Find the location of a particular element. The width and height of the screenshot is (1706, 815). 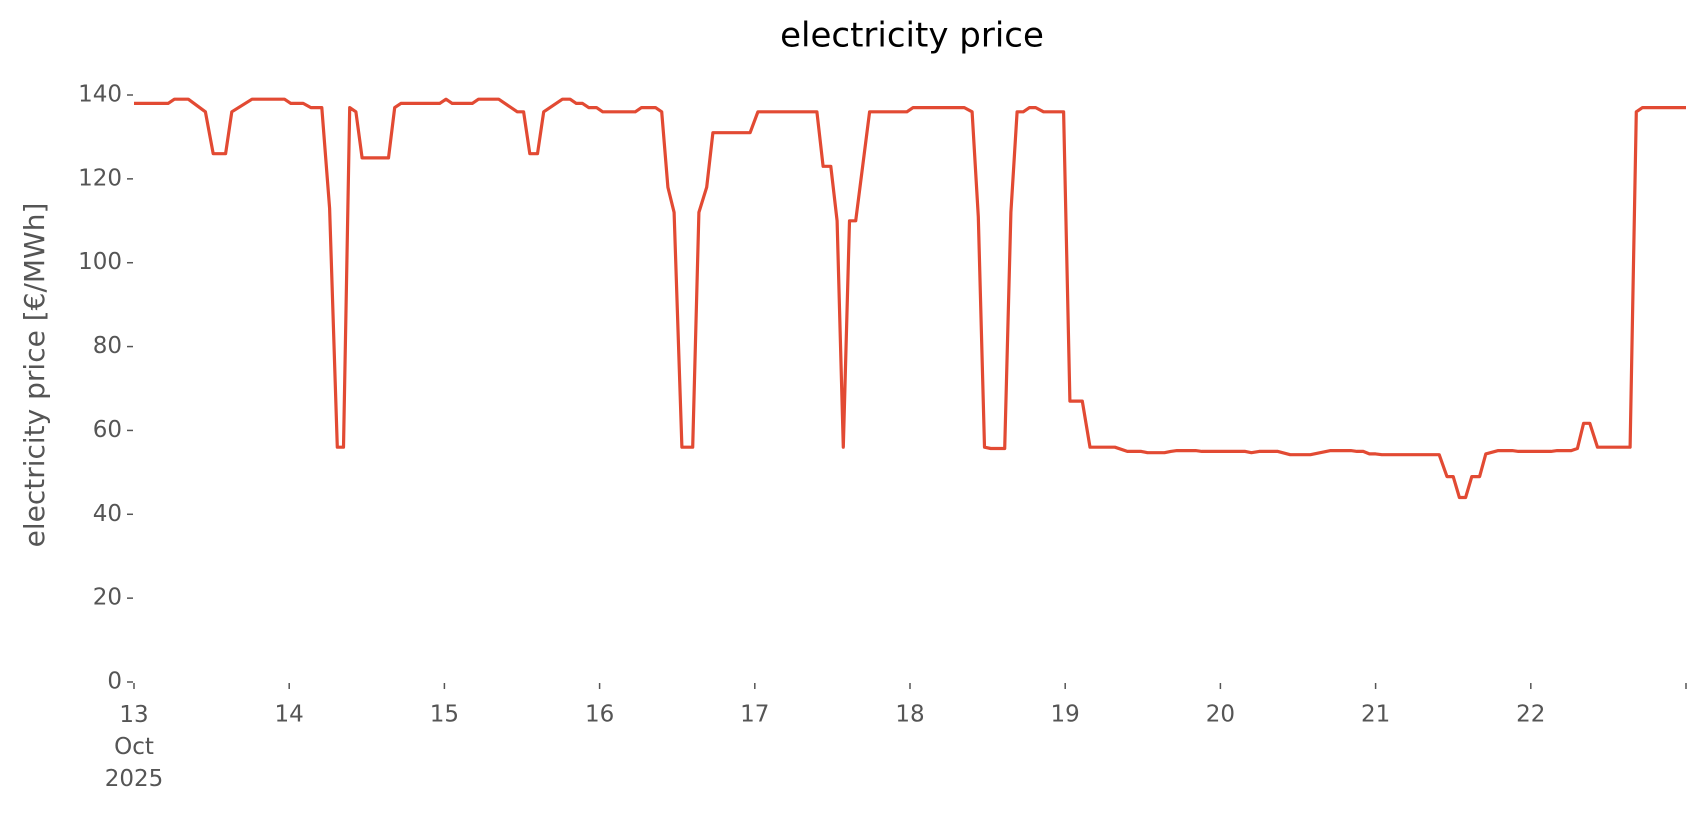

y-tick-label: 40 is located at coordinates (107, 514).